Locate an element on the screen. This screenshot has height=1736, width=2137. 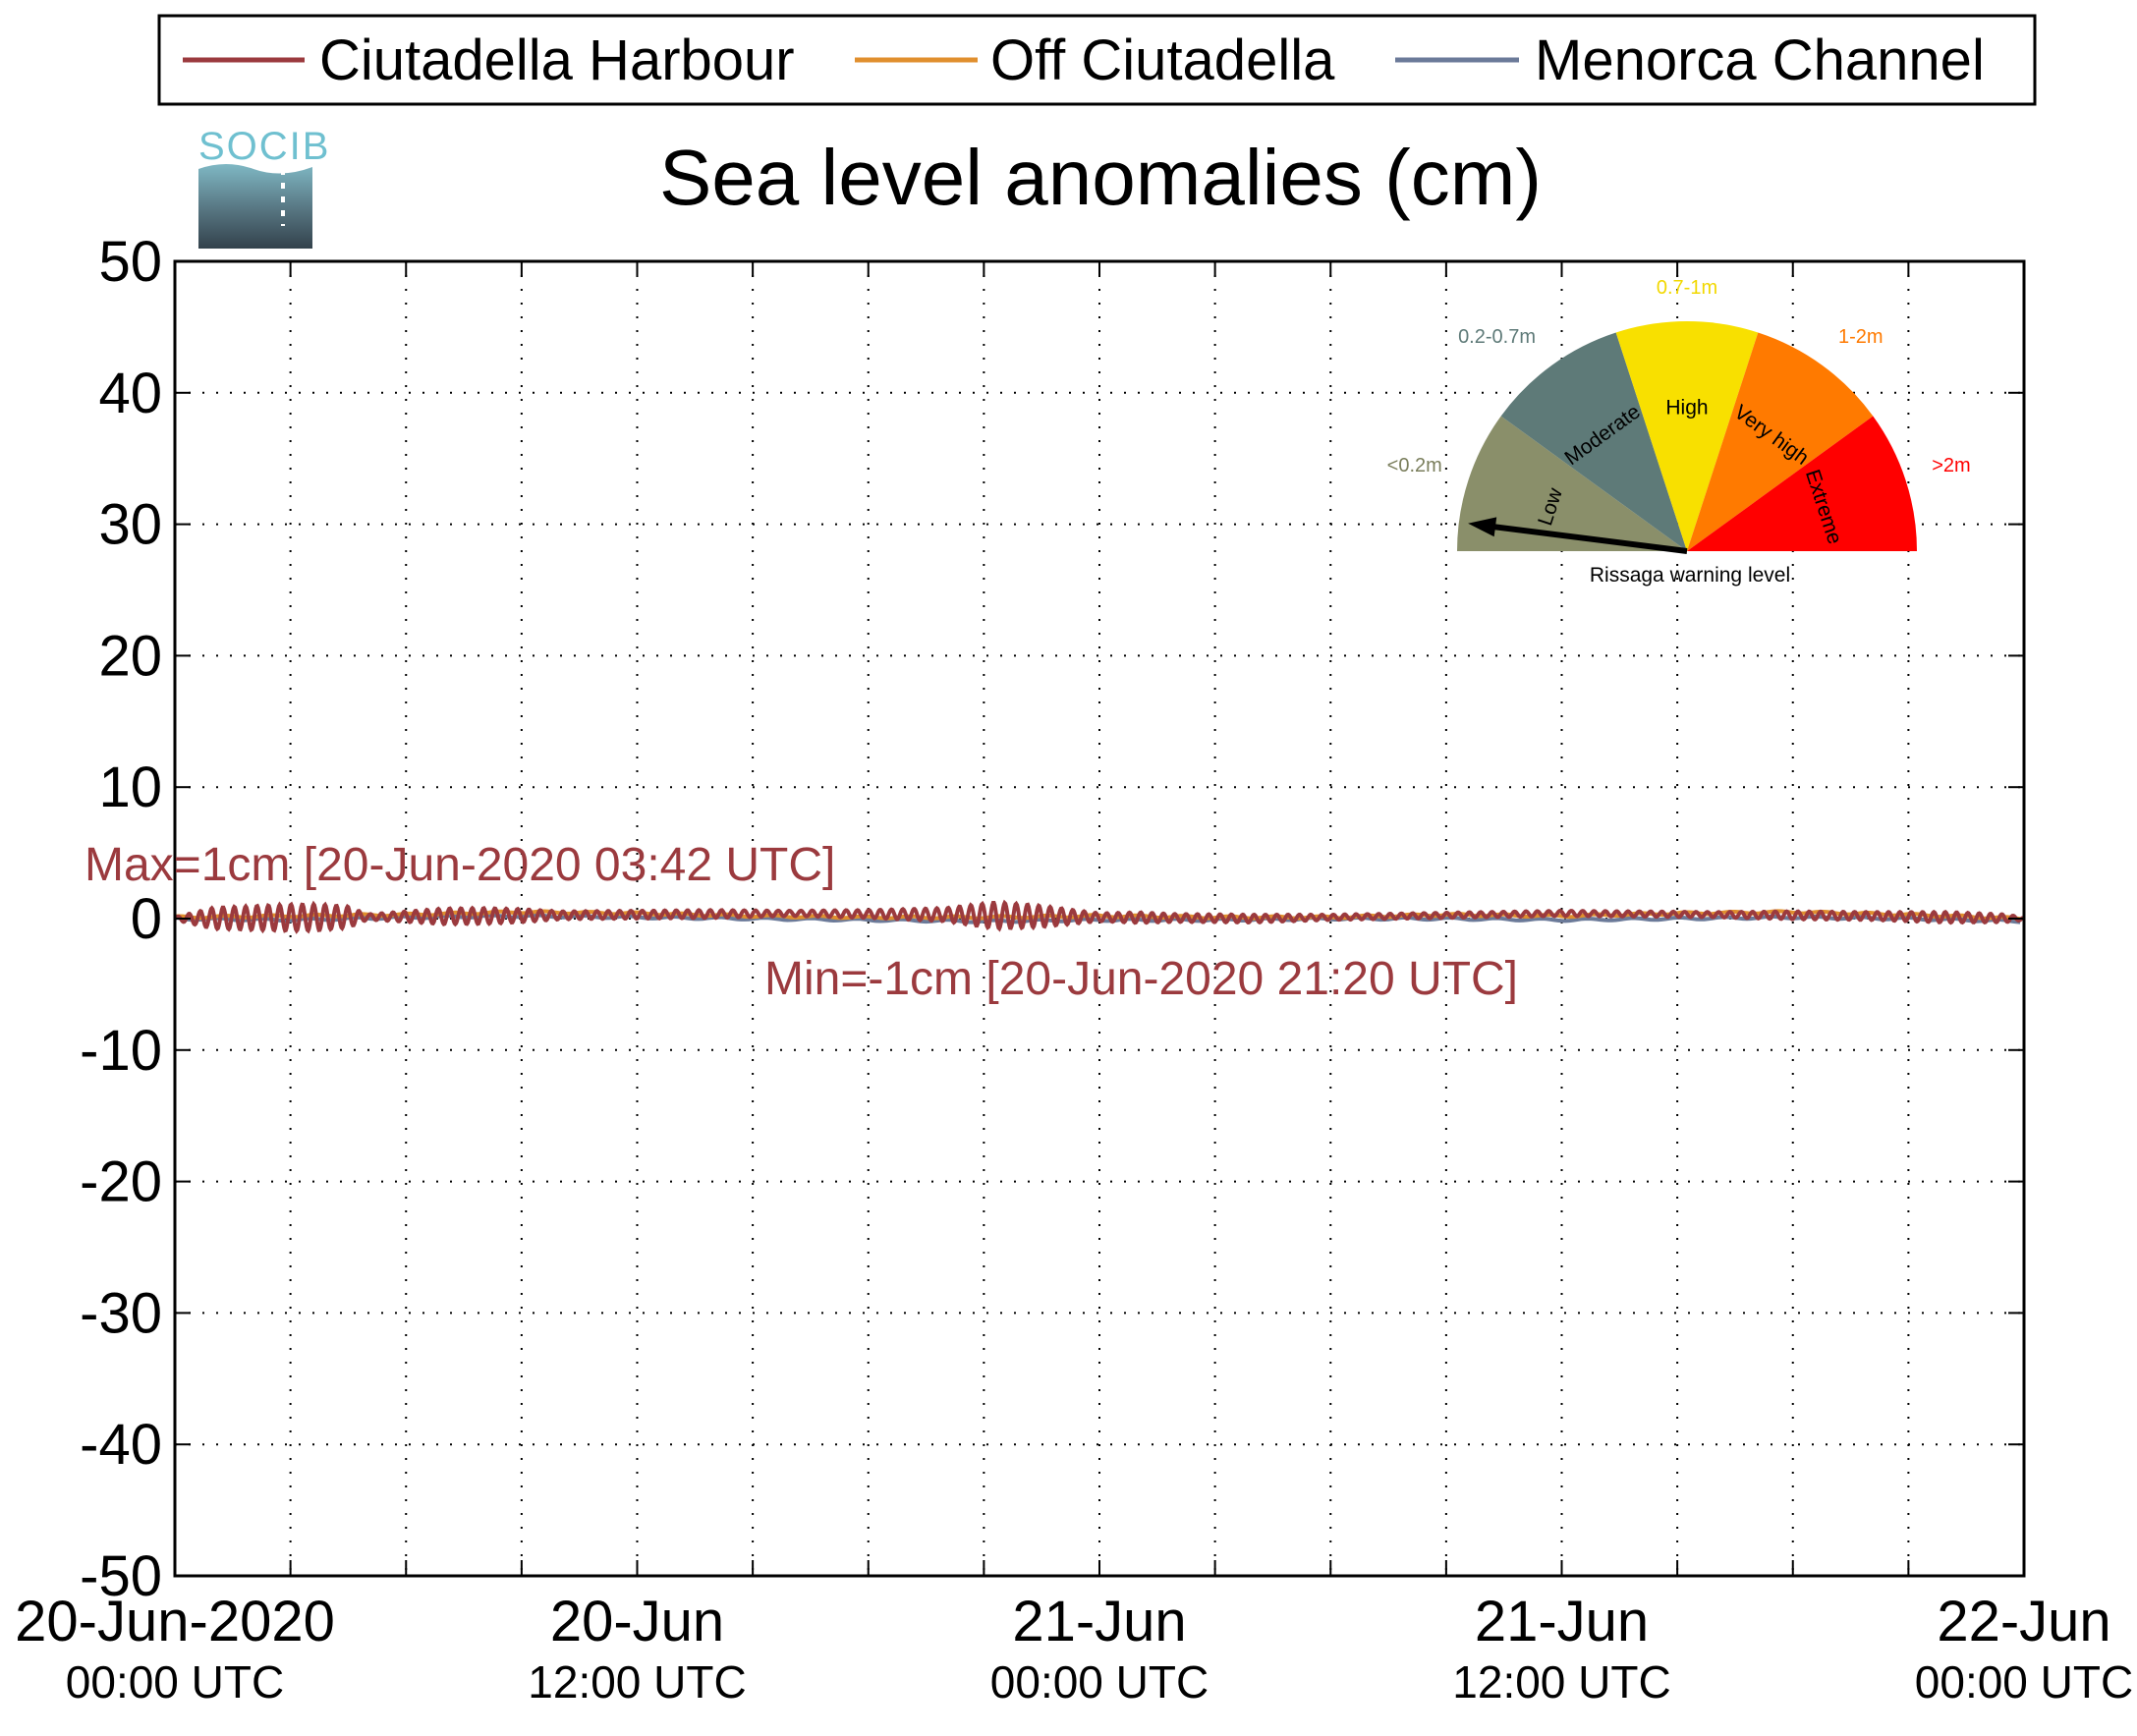
gauge-segment-moderate is located at coordinates (1593, 441).